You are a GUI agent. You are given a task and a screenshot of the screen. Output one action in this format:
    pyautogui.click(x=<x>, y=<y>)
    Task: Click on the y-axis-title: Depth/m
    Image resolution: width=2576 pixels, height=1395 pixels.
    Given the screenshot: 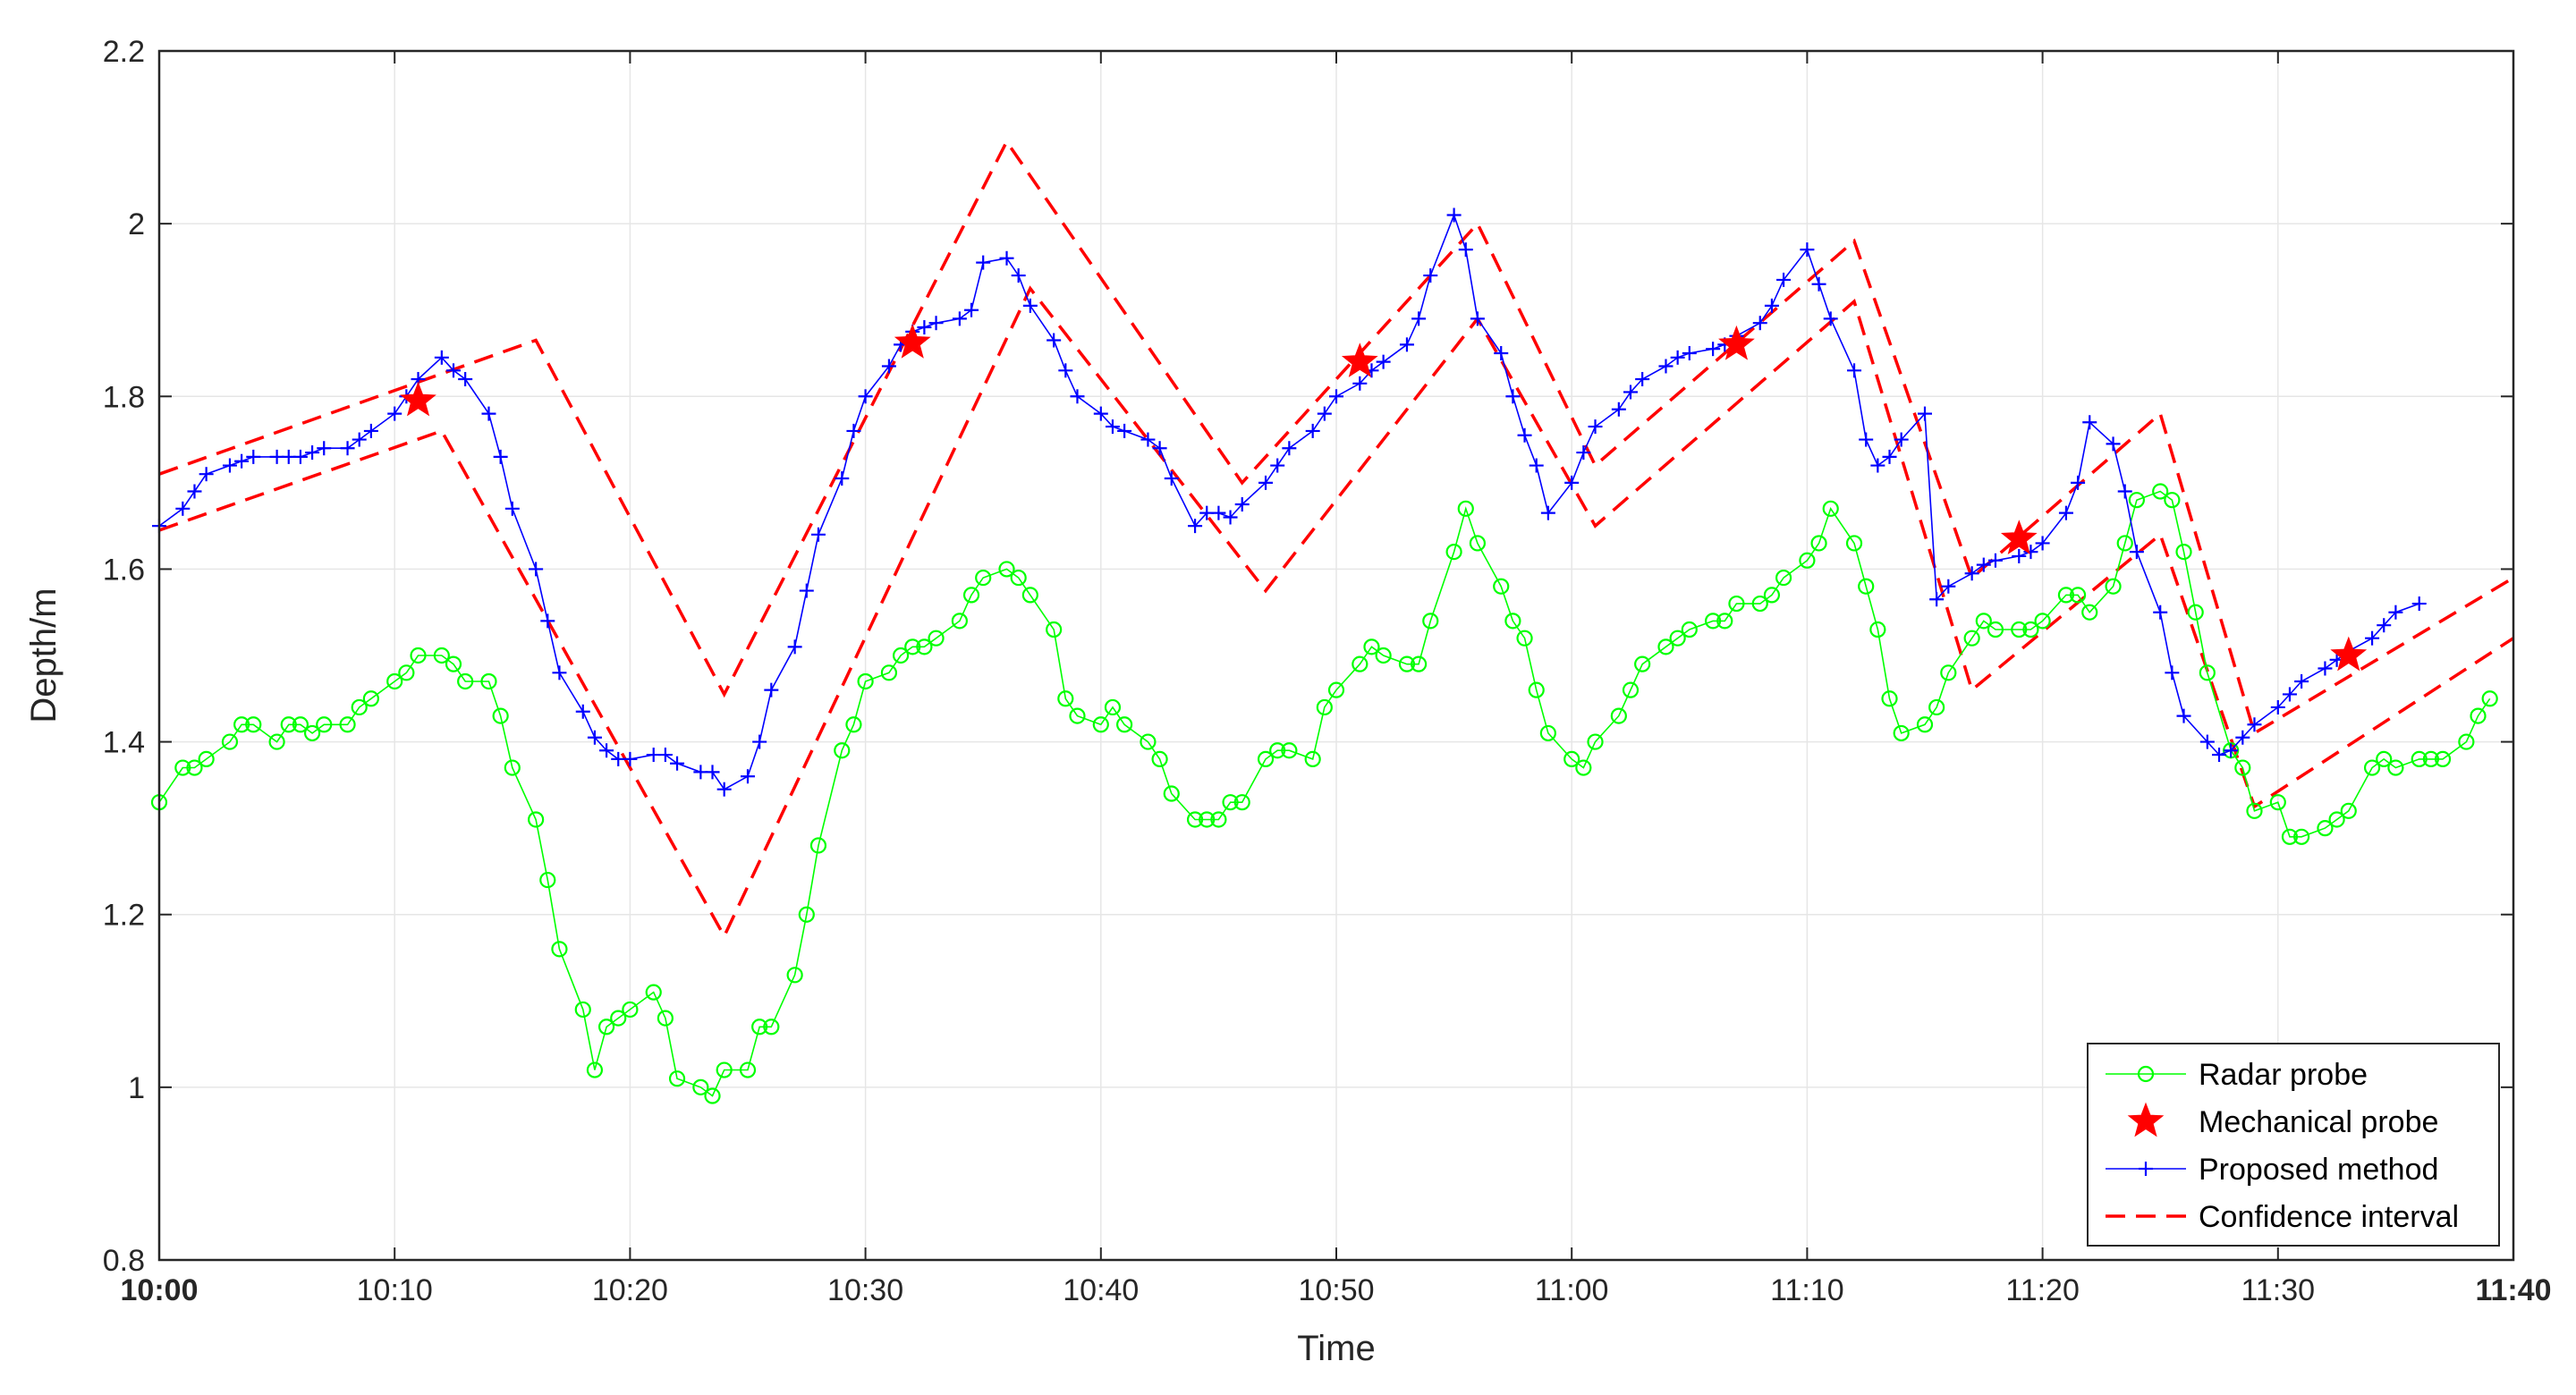 What is the action you would take?
    pyautogui.click(x=44, y=655)
    